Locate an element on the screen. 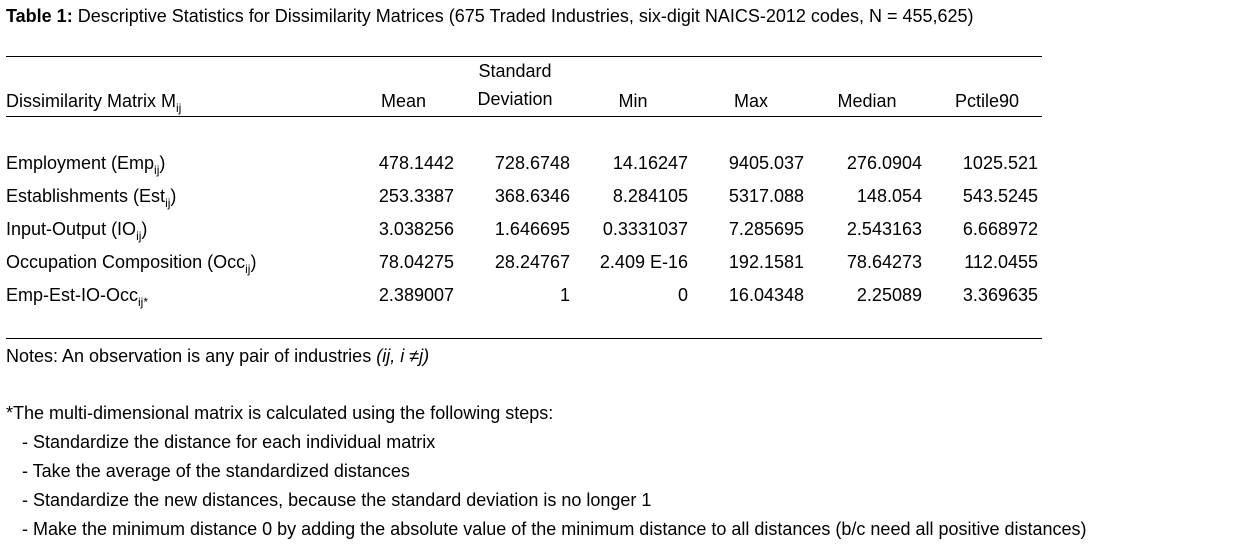 The height and width of the screenshot is (551, 1254). cell-mean: 478.1442 is located at coordinates (416, 163).